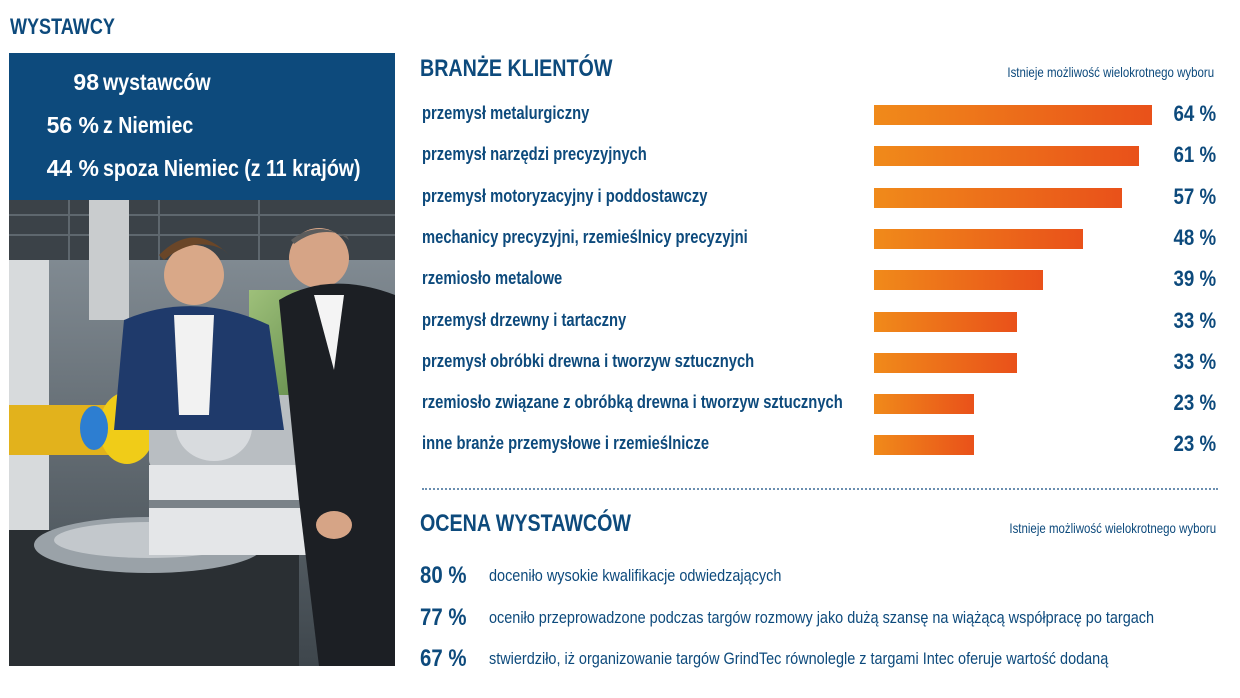 The image size is (1240, 698). What do you see at coordinates (820, 489) in the screenshot?
I see `section-divider` at bounding box center [820, 489].